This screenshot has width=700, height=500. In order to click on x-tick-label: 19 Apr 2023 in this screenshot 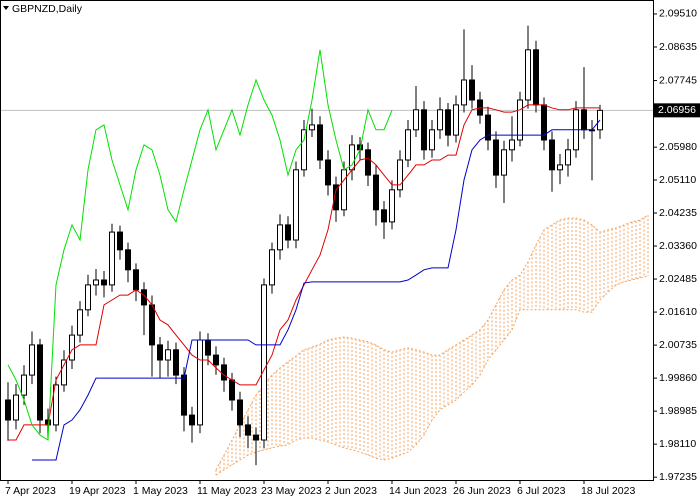, I will do `click(97, 491)`.